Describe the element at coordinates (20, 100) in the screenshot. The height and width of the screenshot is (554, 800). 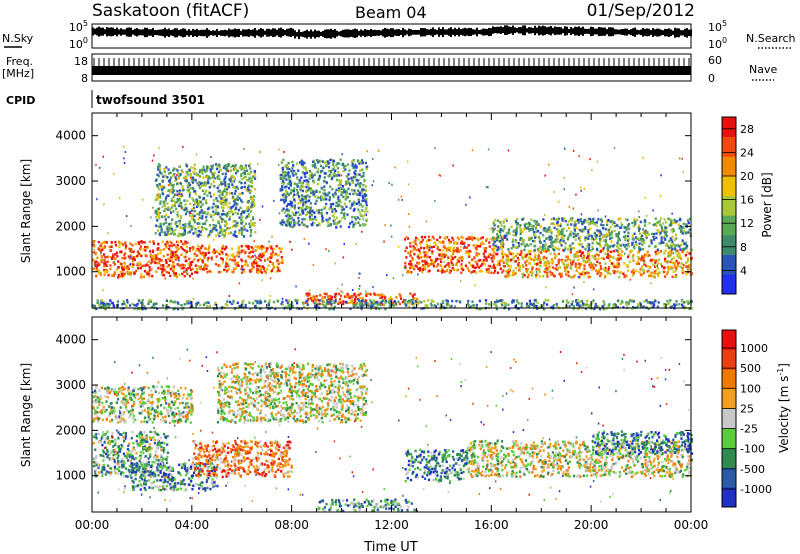
I see `cpid-label: CPID` at that location.